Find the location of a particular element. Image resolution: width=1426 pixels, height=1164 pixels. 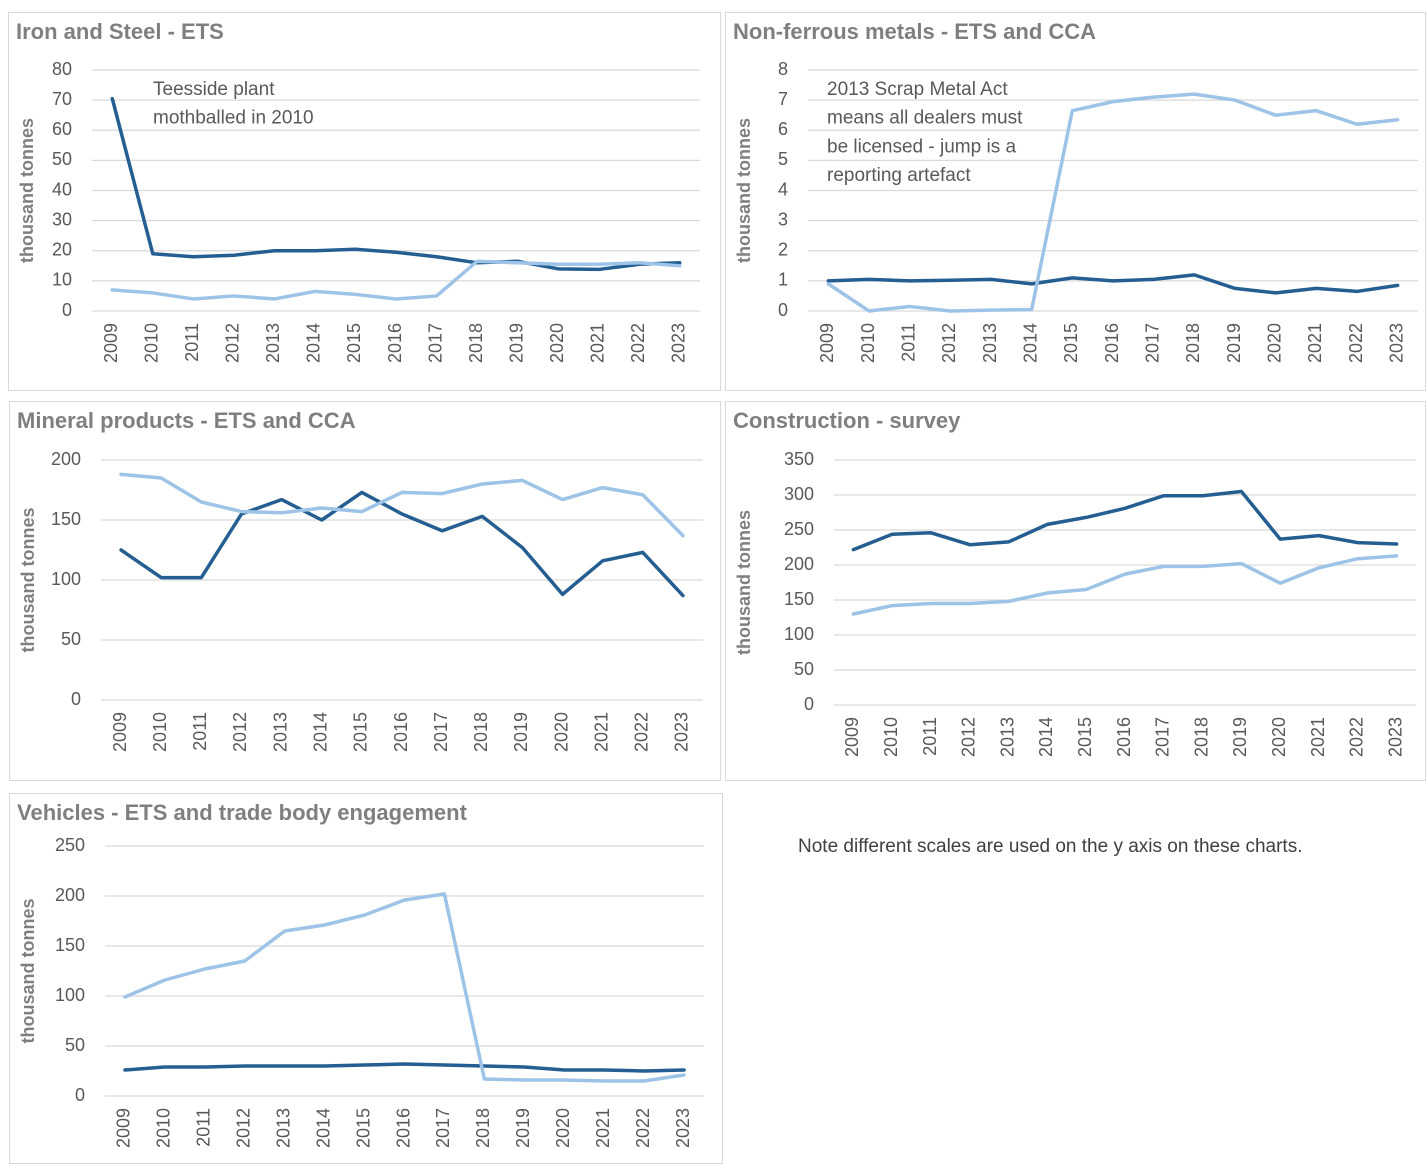

y-tick-label: 350 is located at coordinates (799, 459).